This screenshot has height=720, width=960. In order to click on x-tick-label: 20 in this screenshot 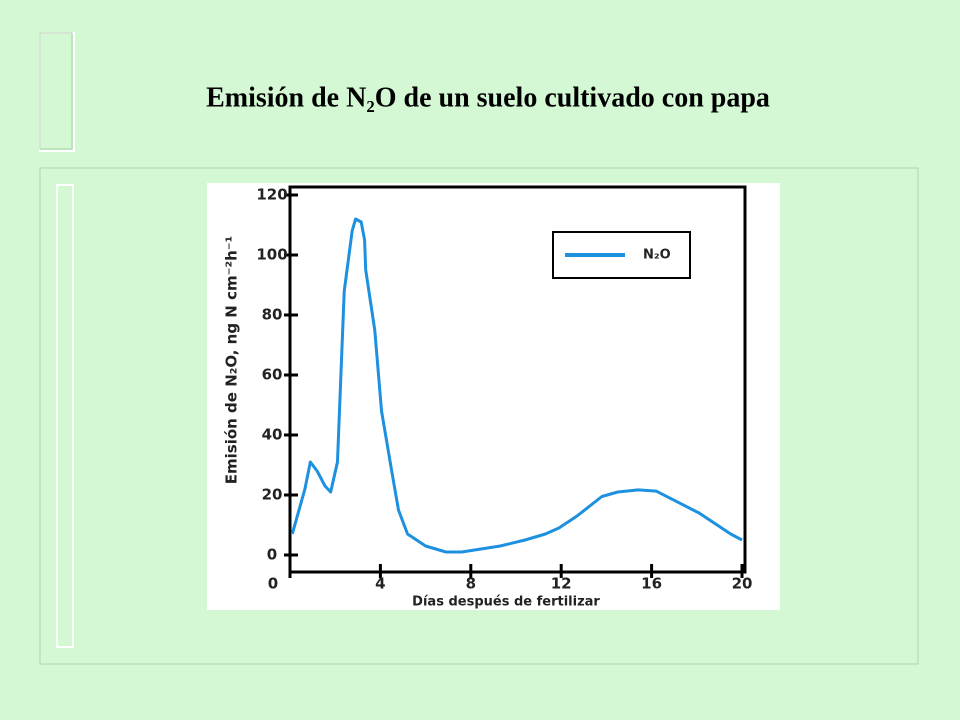, I will do `click(742, 584)`.